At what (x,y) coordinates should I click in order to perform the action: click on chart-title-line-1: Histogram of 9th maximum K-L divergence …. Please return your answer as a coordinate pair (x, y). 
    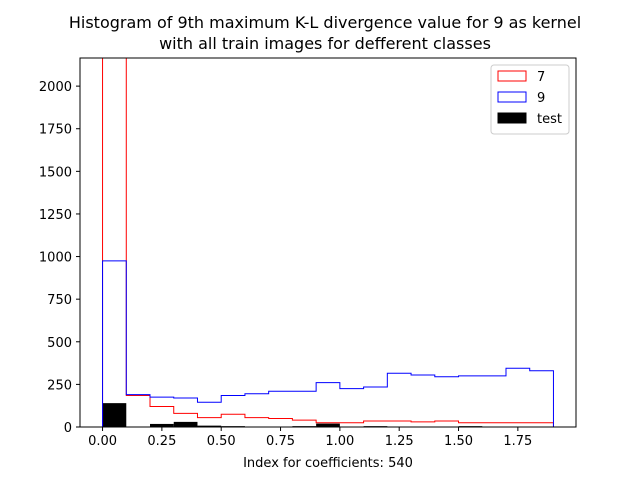
    Looking at the image, I should click on (325, 22).